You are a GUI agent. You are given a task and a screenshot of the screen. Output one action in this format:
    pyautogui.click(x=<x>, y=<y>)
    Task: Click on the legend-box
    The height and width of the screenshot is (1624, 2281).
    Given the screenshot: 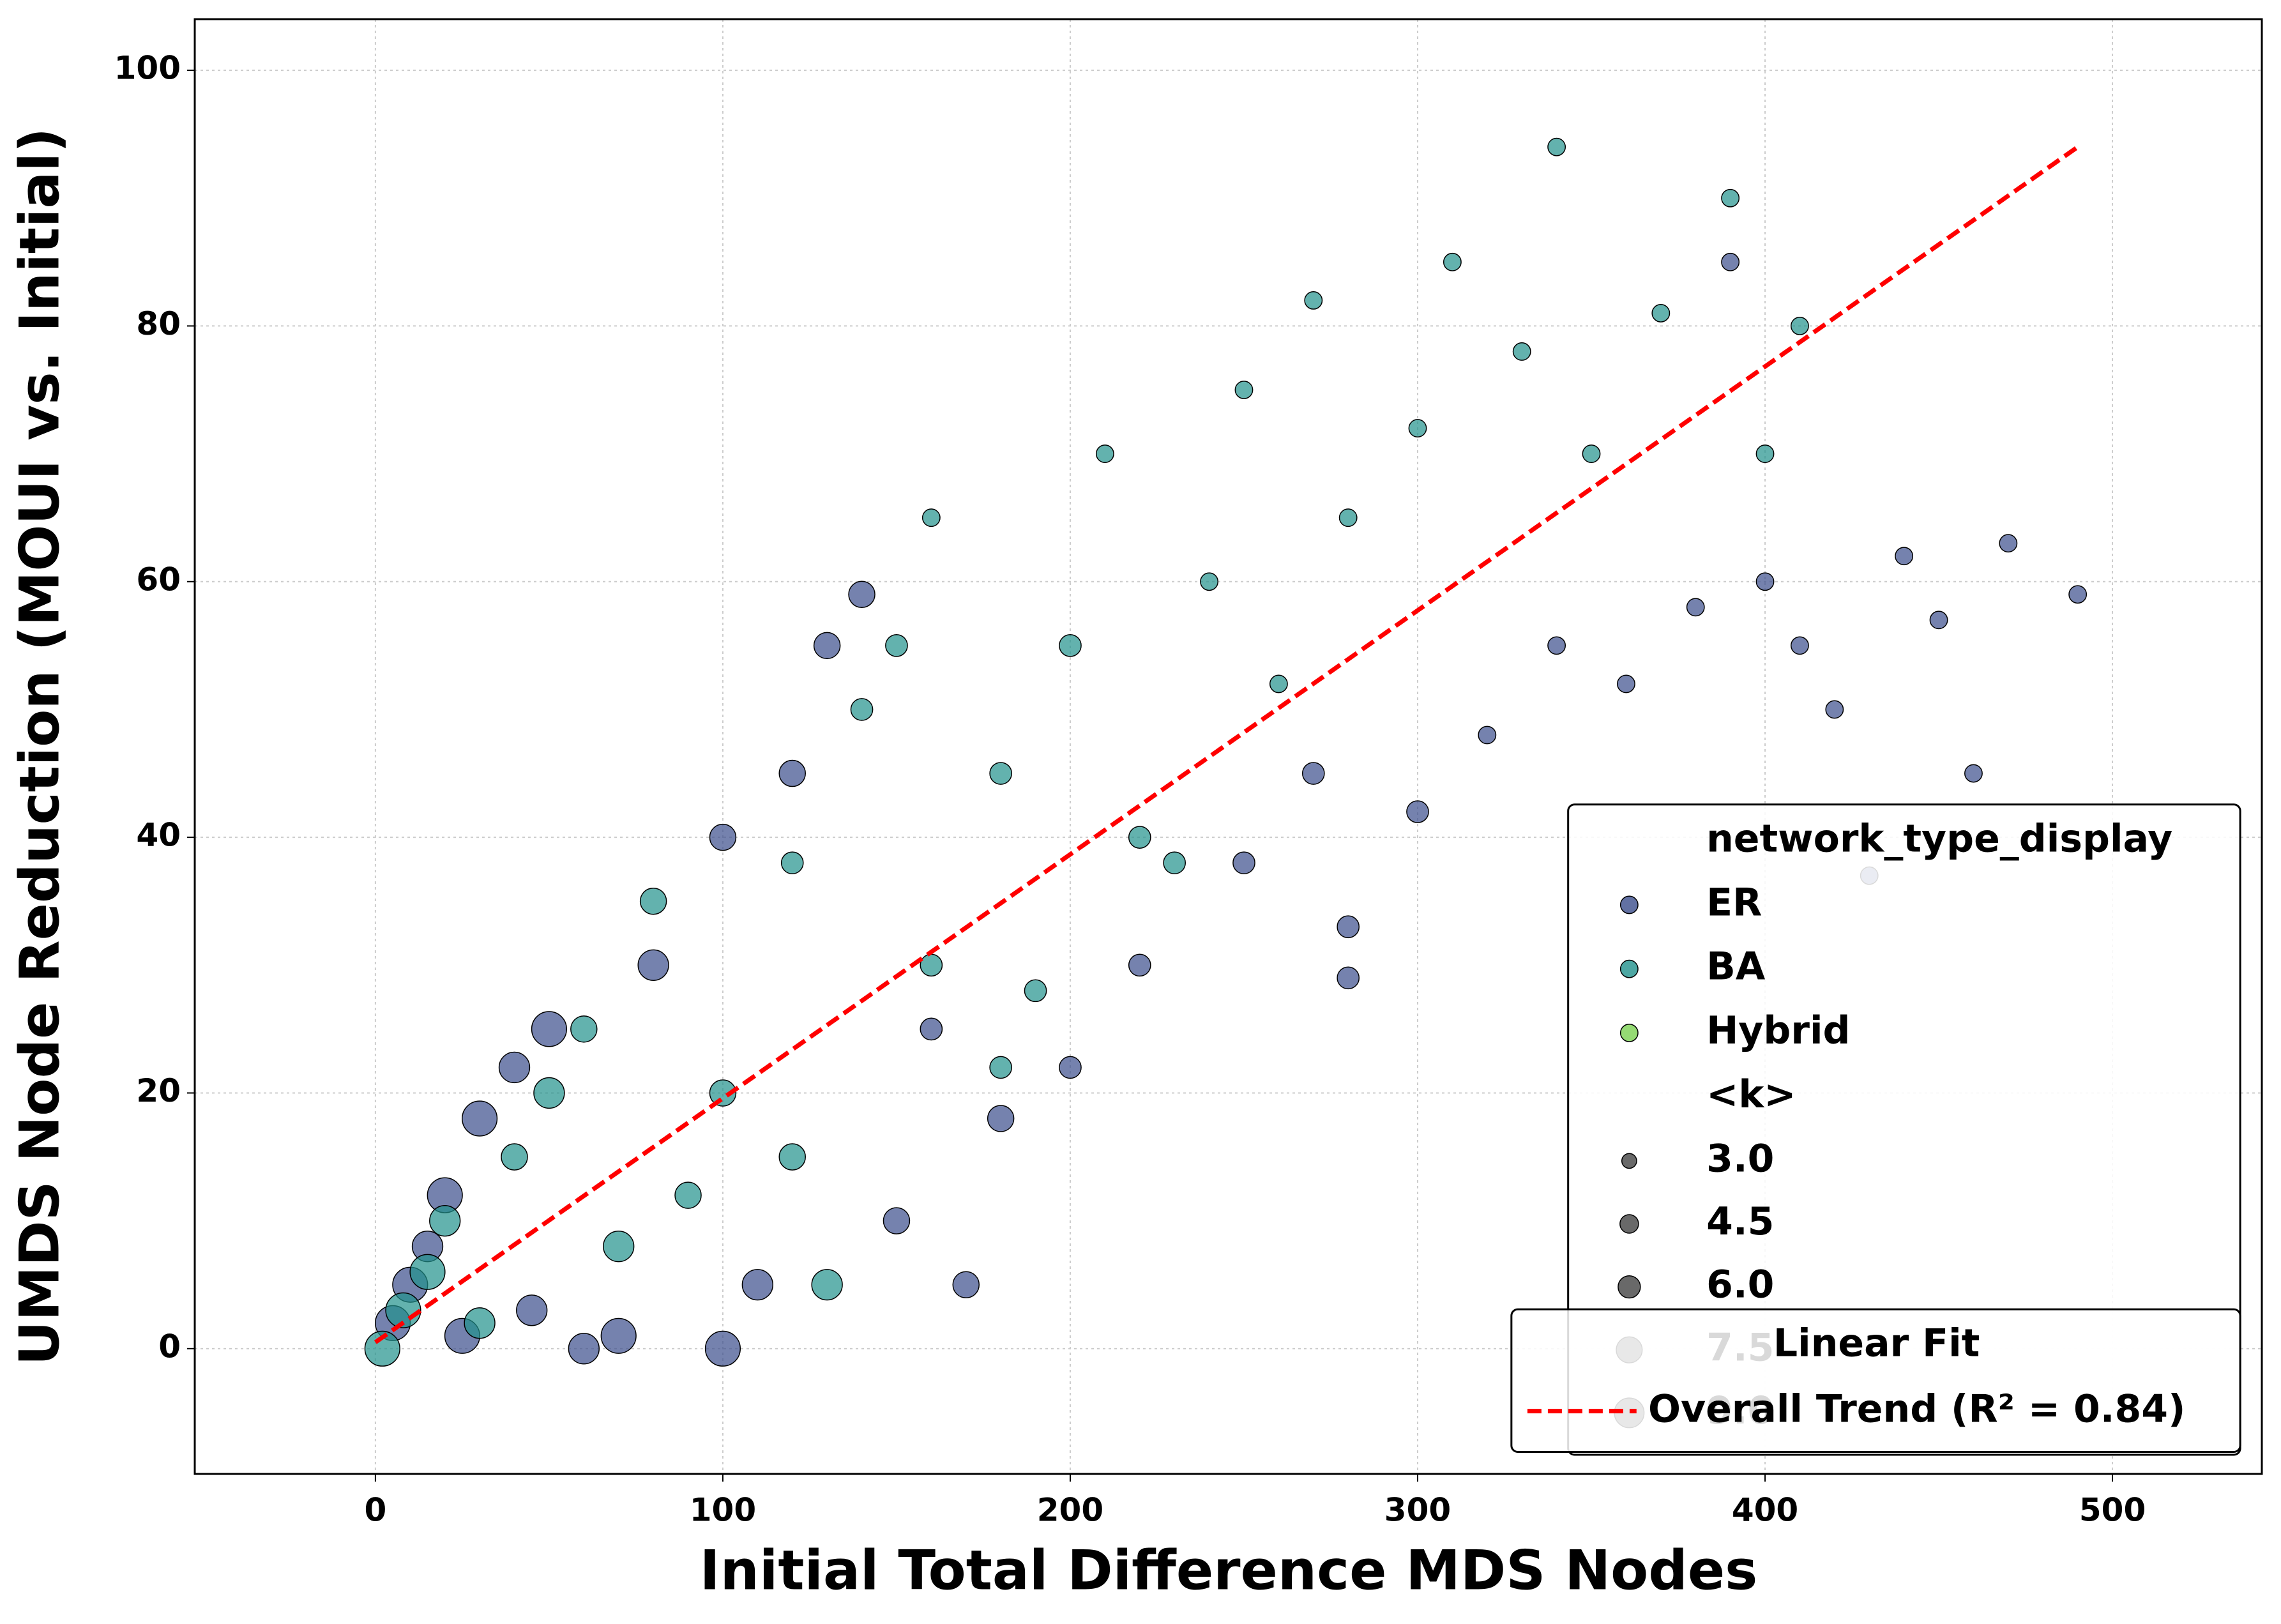 What is the action you would take?
    pyautogui.click(x=1876, y=1380)
    